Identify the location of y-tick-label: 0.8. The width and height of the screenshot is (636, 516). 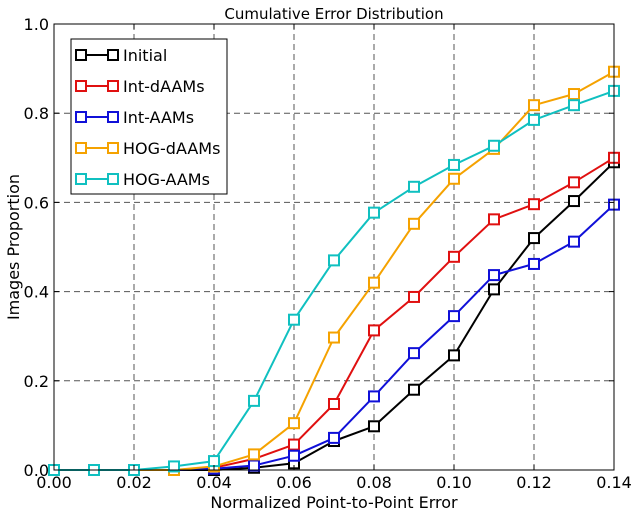
(36, 113).